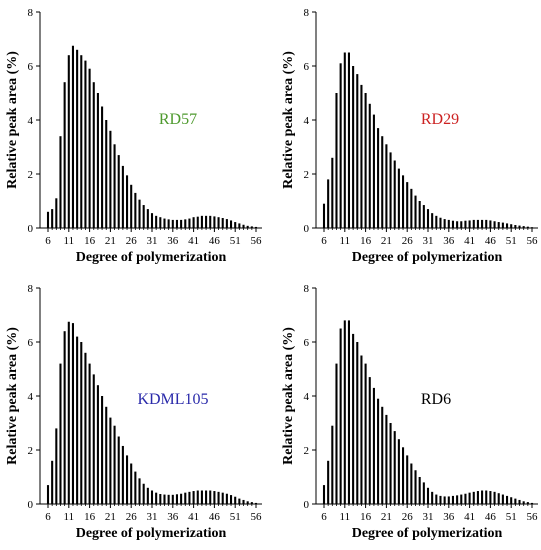  What do you see at coordinates (428, 241) in the screenshot?
I see `x-tick-label: 31` at bounding box center [428, 241].